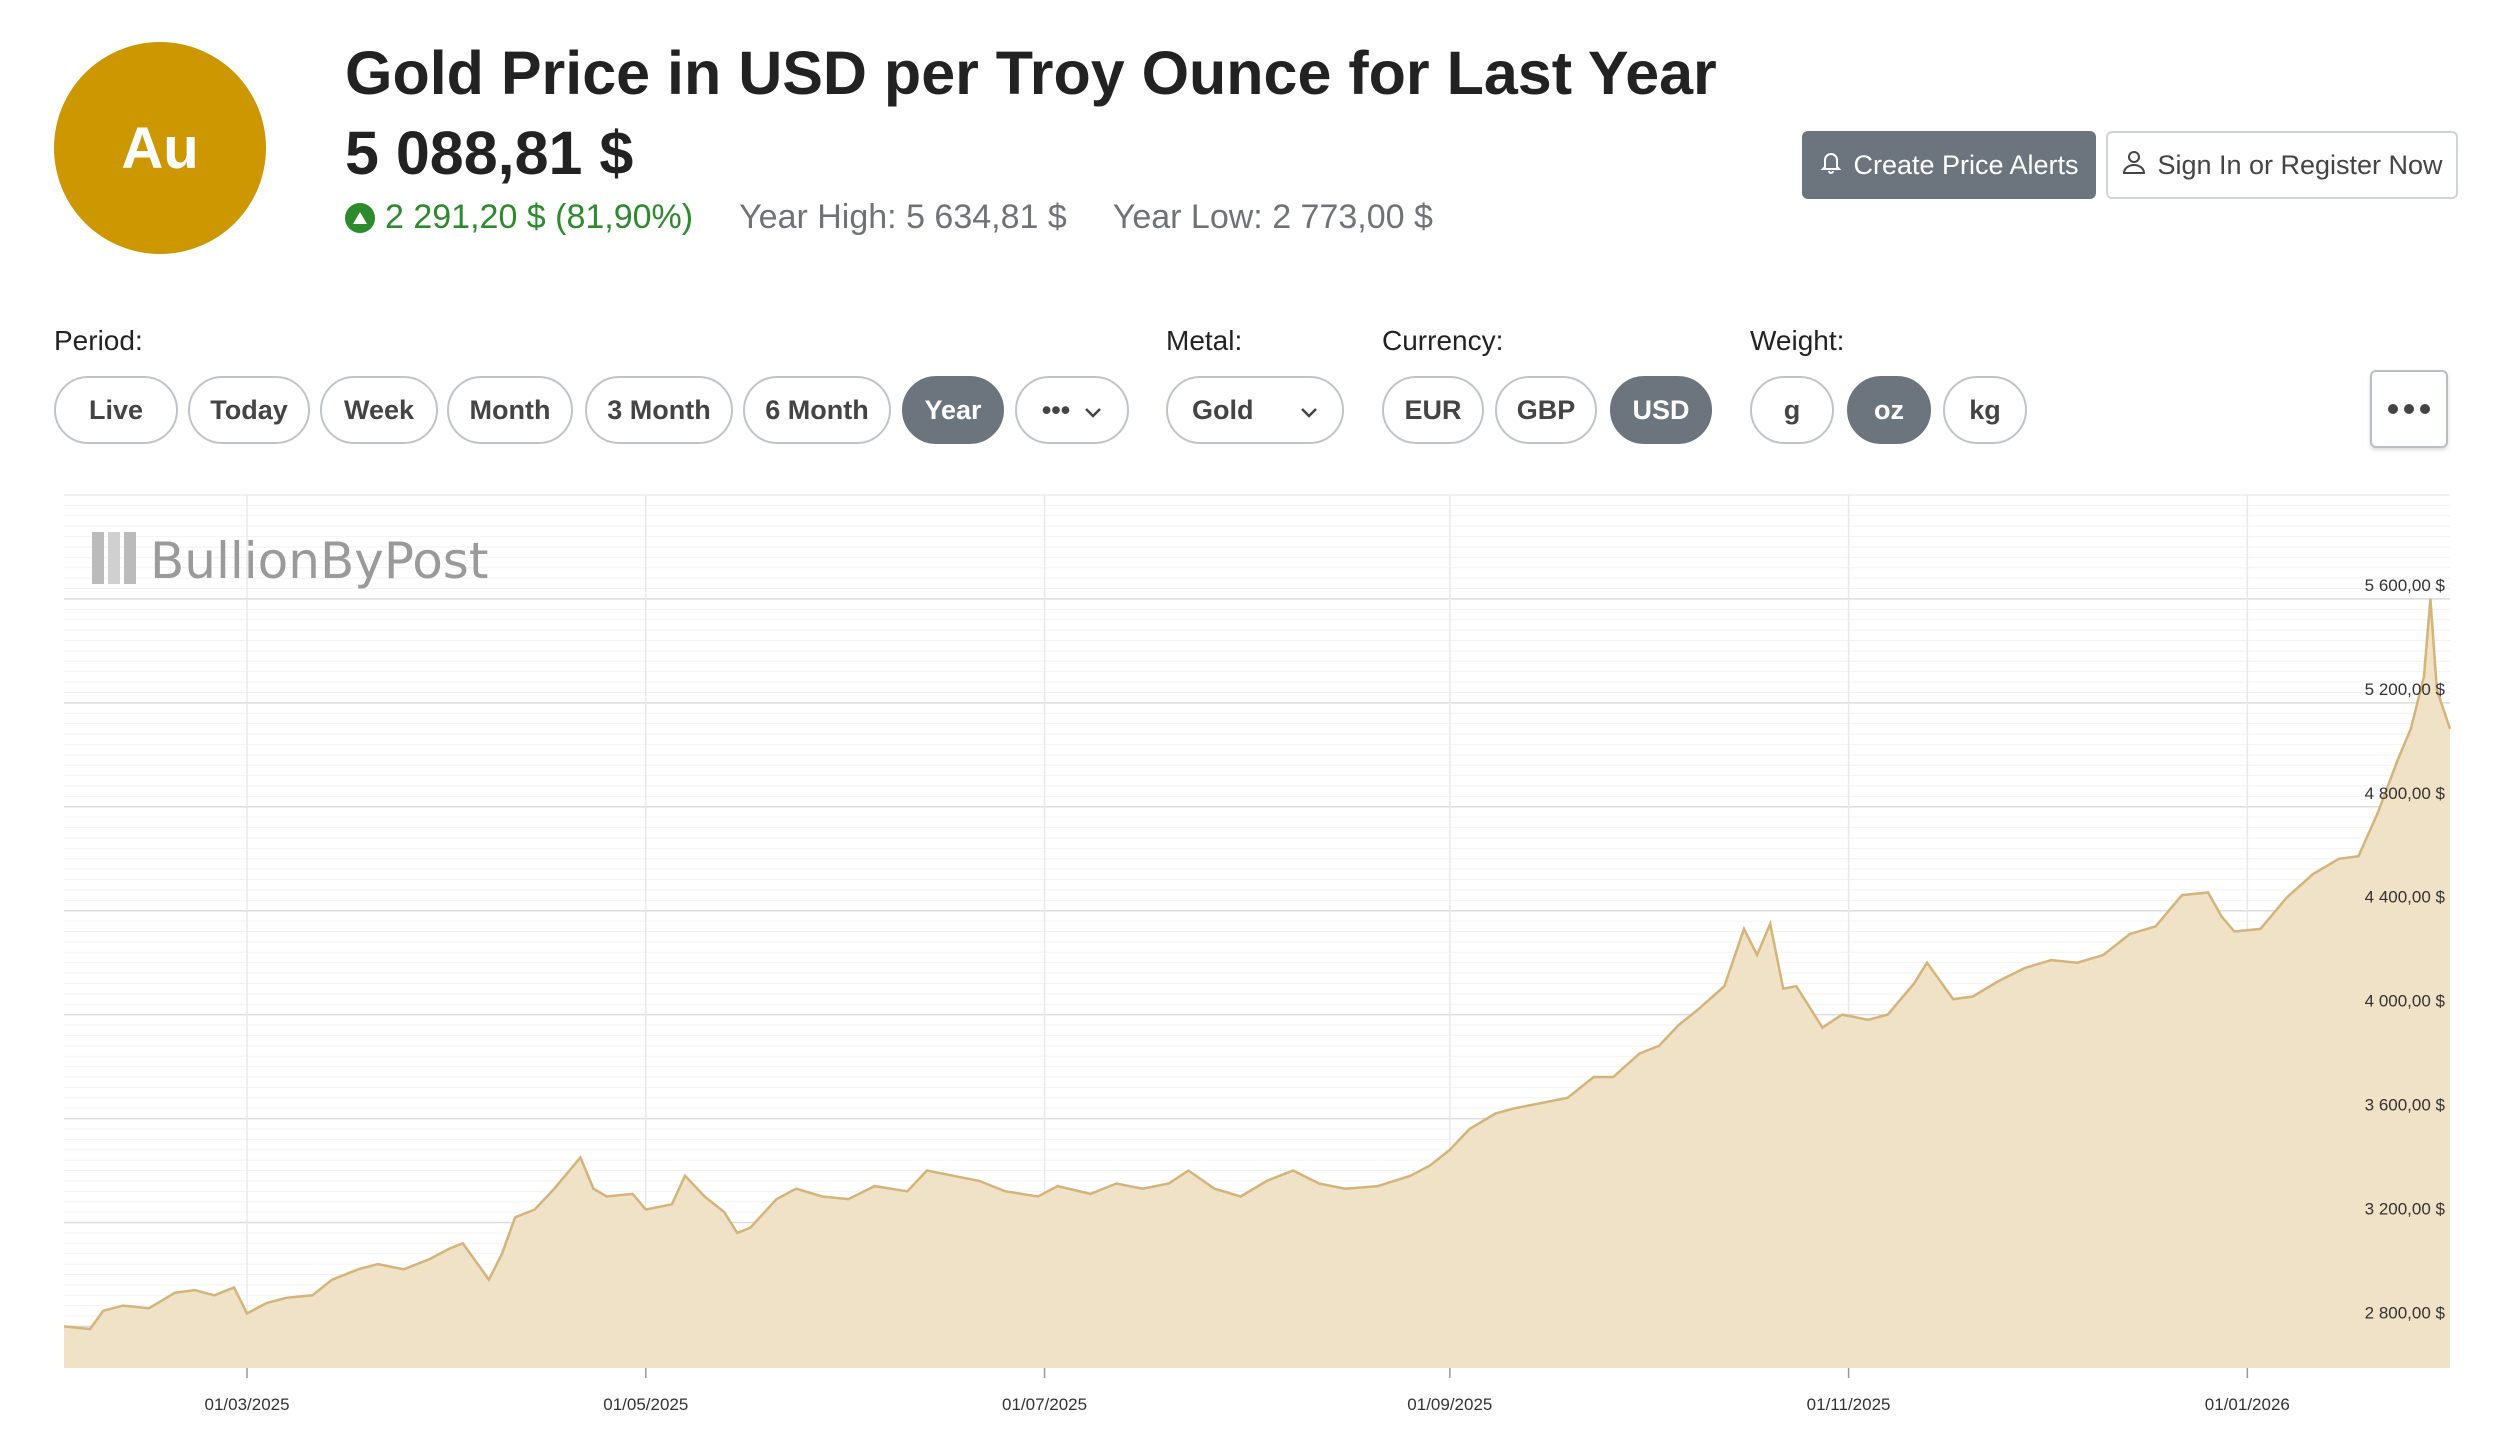 Image resolution: width=2505 pixels, height=1434 pixels. What do you see at coordinates (817, 410) in the screenshot?
I see `period-6-month: 6 Month` at bounding box center [817, 410].